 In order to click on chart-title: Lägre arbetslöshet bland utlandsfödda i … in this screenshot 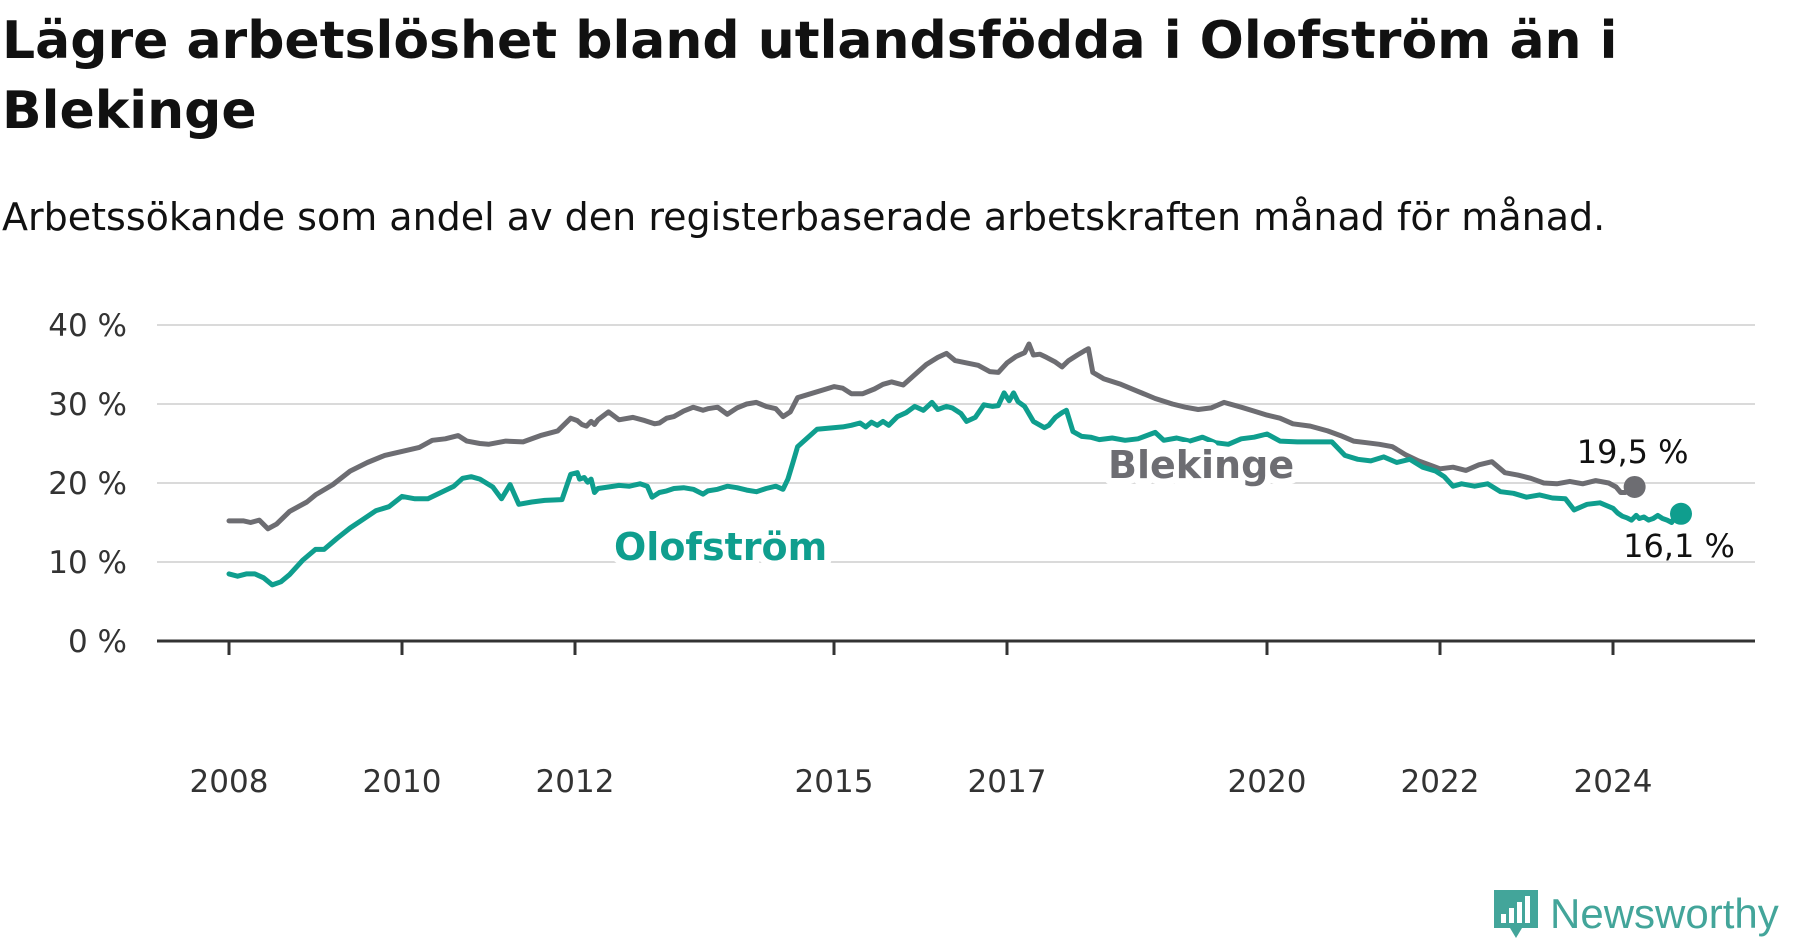, I will do `click(810, 76)`.